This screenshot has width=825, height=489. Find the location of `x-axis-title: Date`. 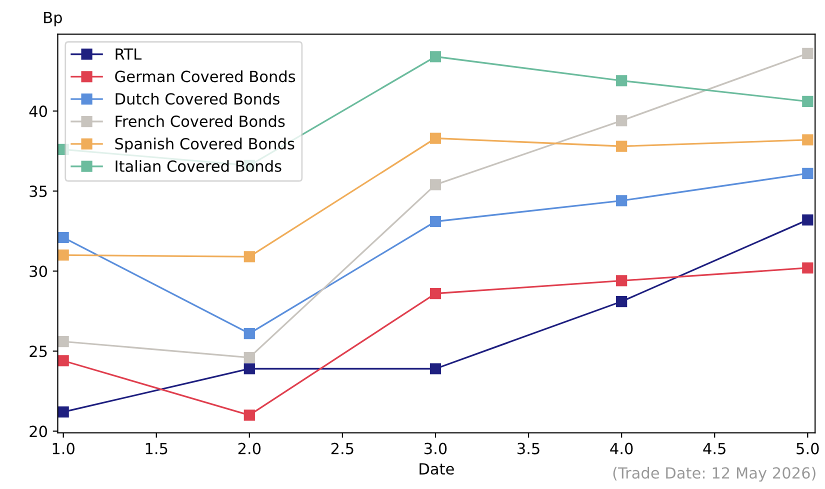

x-axis-title: Date is located at coordinates (437, 469).